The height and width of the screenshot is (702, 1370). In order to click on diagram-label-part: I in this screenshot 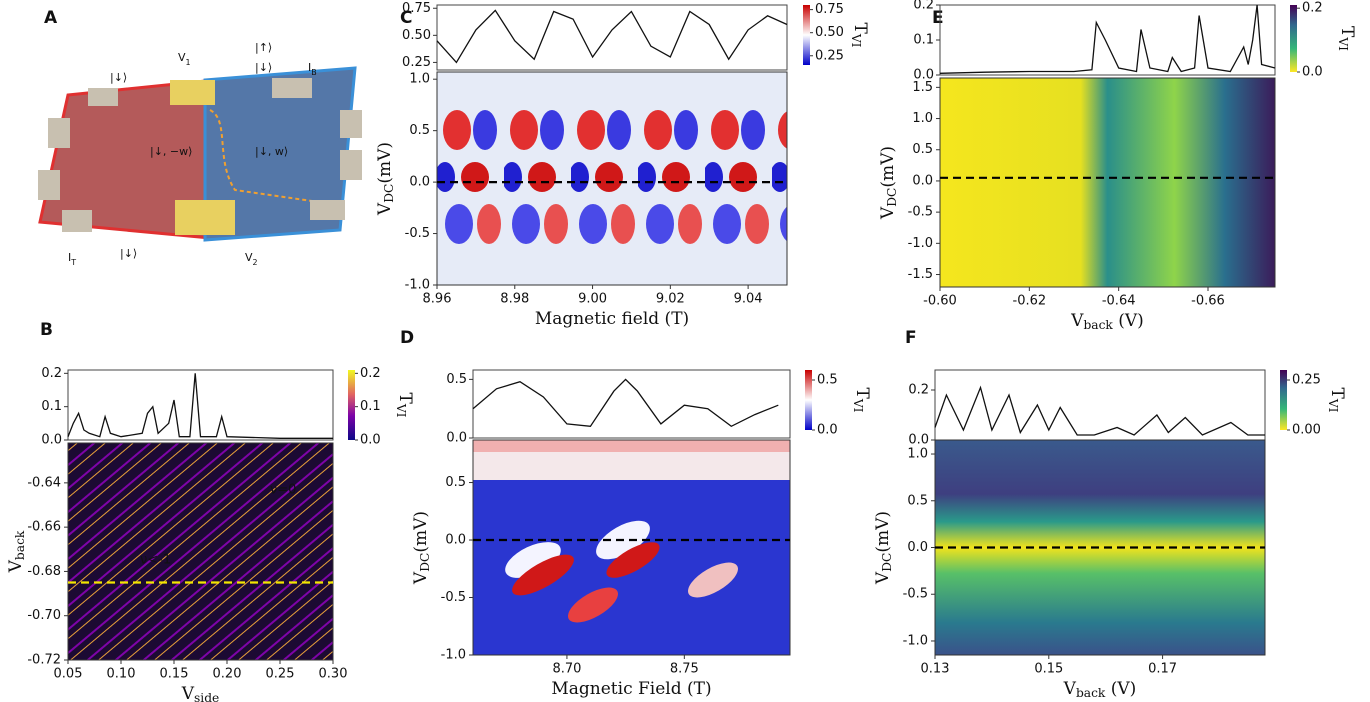, I will do `click(69, 257)`.